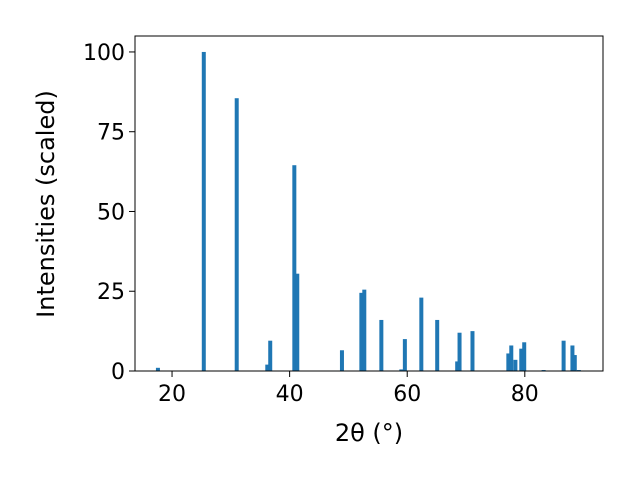  I want to click on x-axis-label: 2θ (°), so click(369, 433).